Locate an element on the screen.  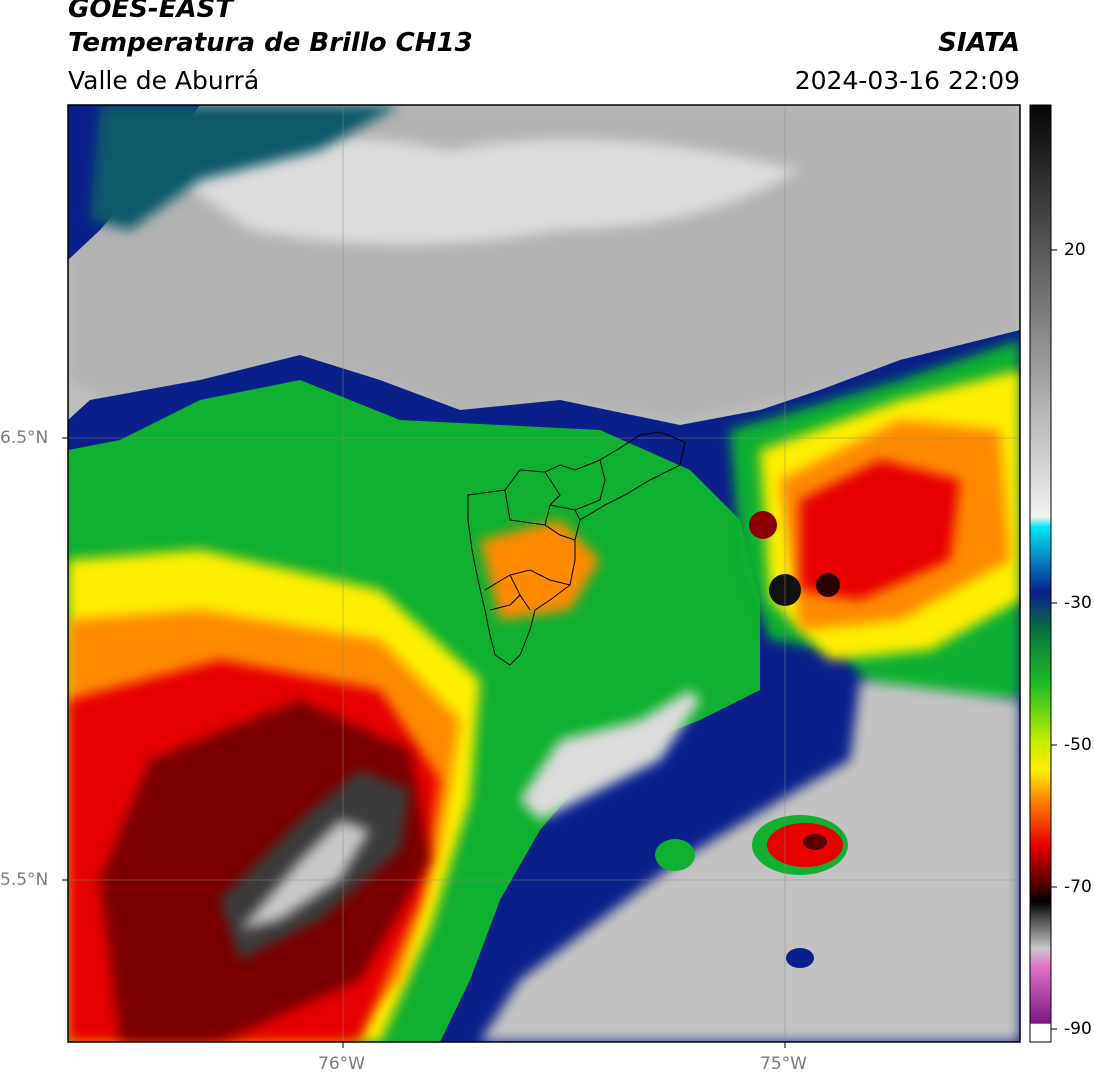
lon-label-76w: 76°W is located at coordinates (341, 1064).